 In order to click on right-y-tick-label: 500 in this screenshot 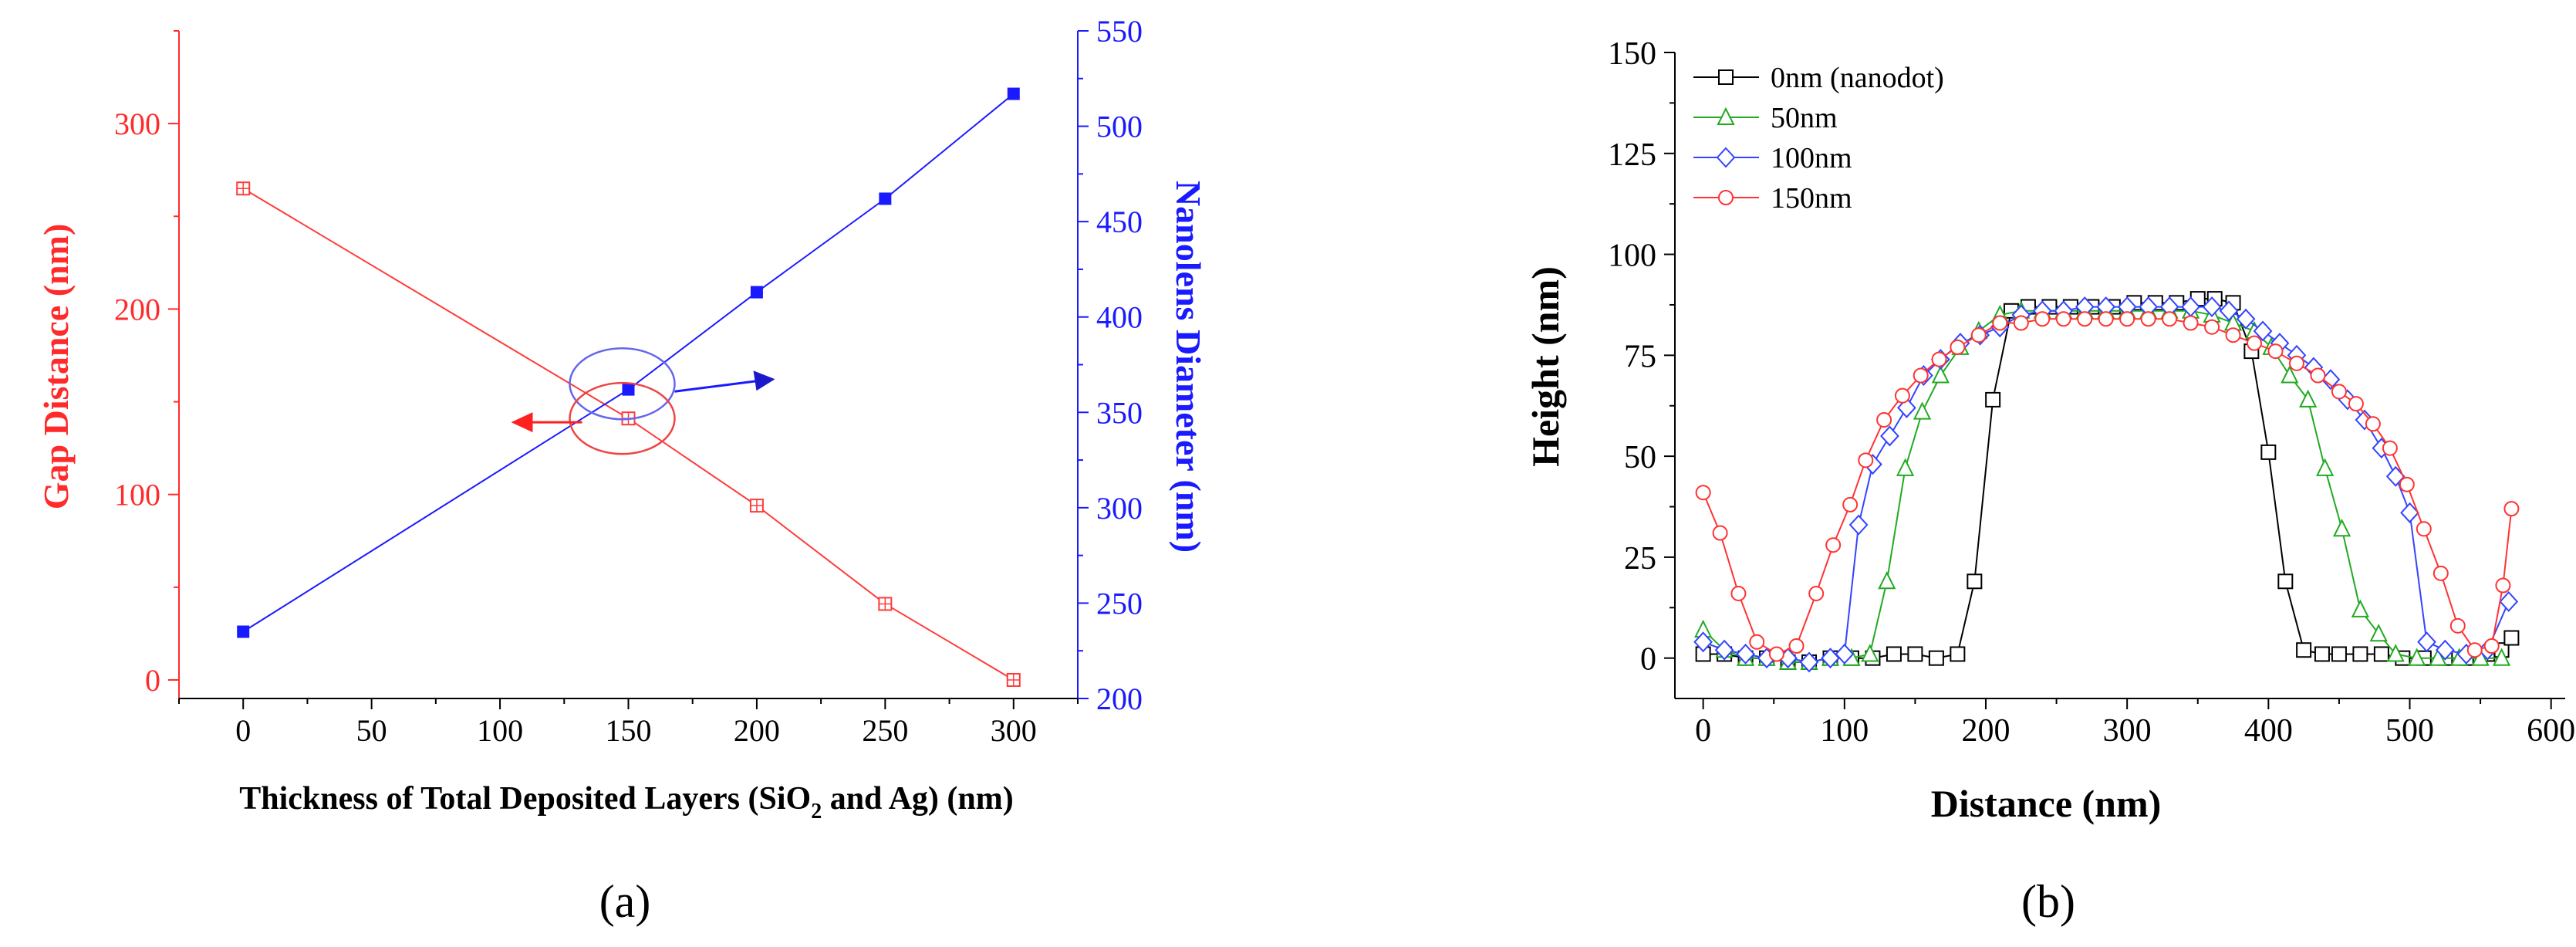, I will do `click(1119, 127)`.